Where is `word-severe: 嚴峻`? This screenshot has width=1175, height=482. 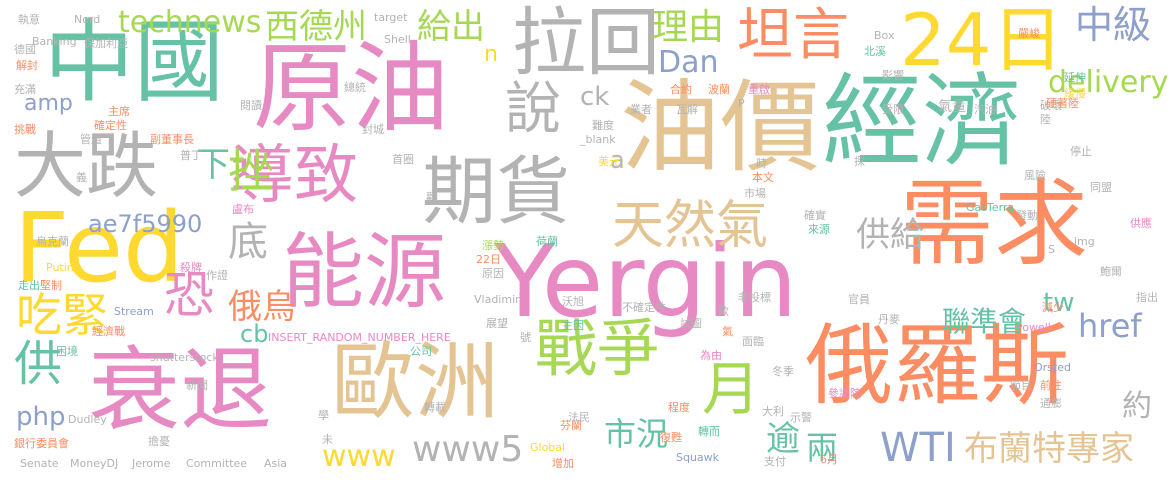
word-severe: 嚴峻 is located at coordinates (1029, 33).